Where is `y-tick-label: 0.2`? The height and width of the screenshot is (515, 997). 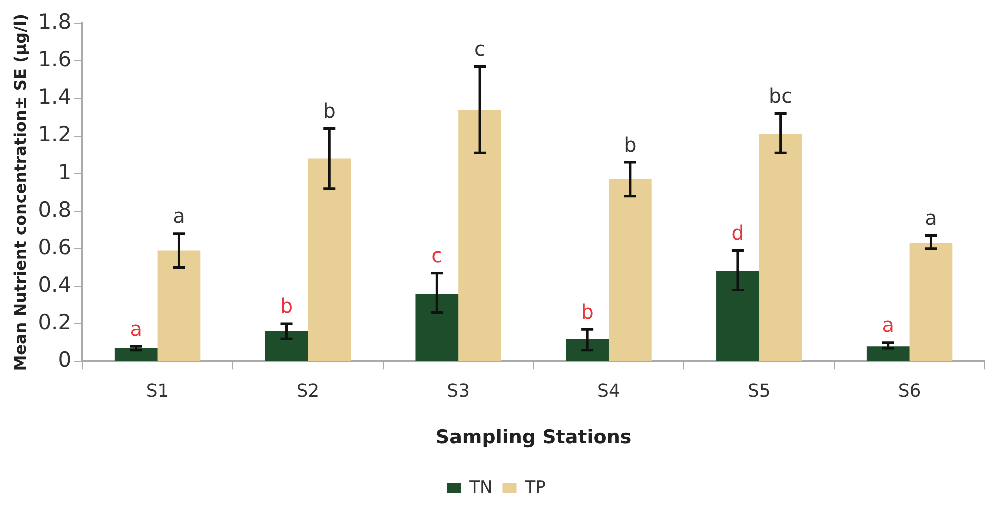 y-tick-label: 0.2 is located at coordinates (55, 322).